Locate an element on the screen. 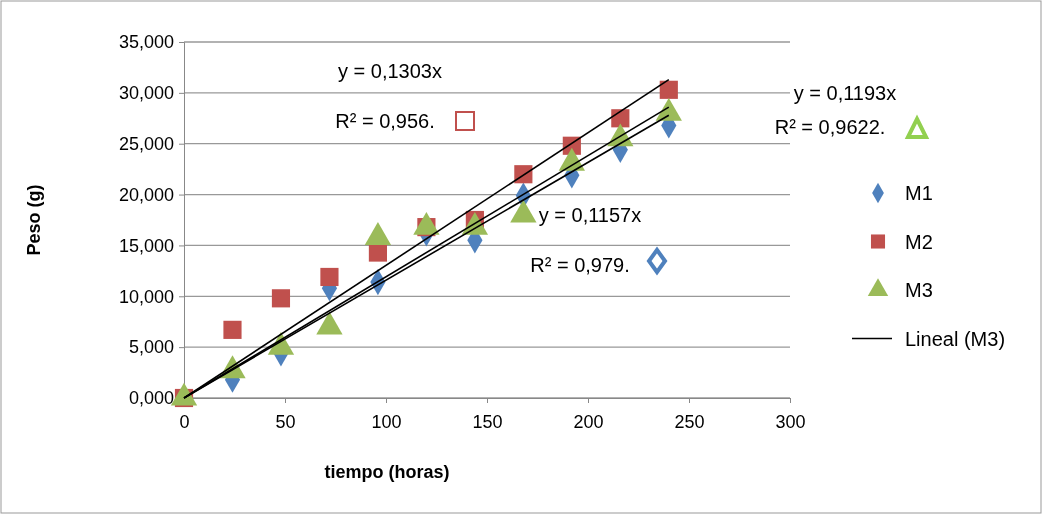  y-tick-label: 0,000 is located at coordinates (151, 398).